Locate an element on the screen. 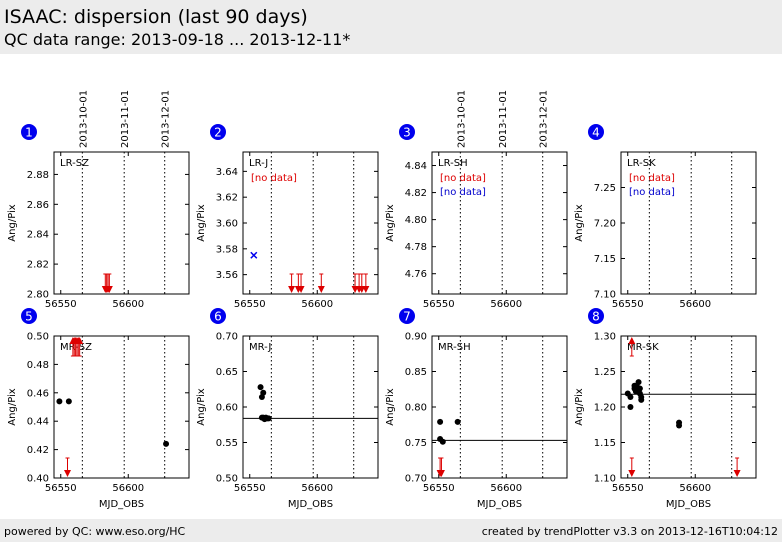 This screenshot has height=542, width=782. y-tick-label: 2.80 is located at coordinates (38, 295).